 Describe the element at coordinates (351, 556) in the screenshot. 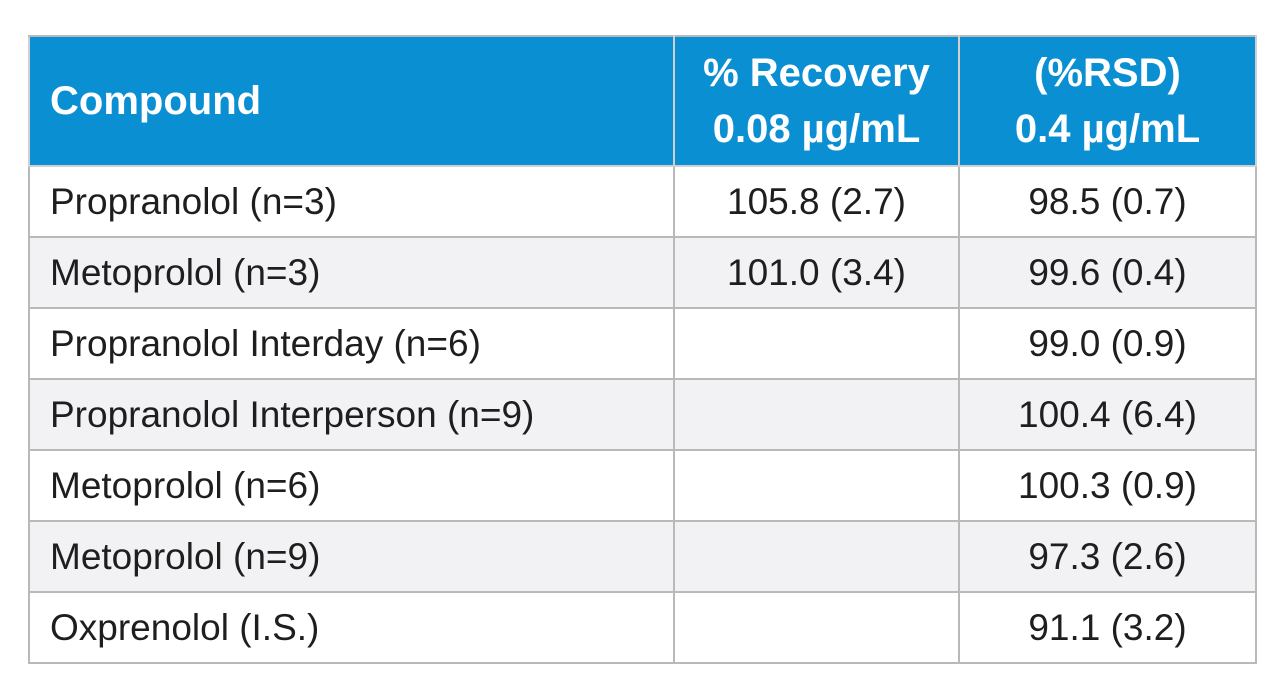

I see `compound-cell: Metoprolol (n=9)` at that location.